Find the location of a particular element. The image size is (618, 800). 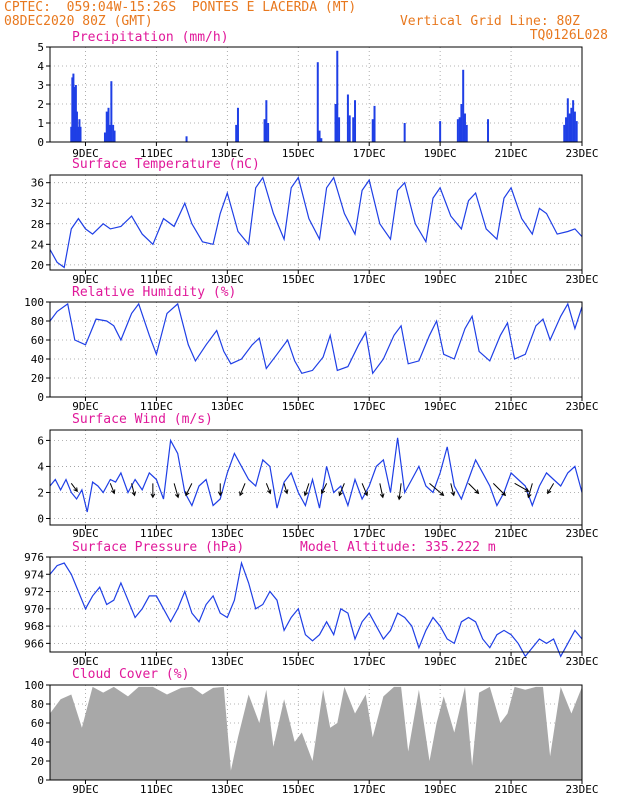

y-tick-label: 966 is located at coordinates (34, 643).